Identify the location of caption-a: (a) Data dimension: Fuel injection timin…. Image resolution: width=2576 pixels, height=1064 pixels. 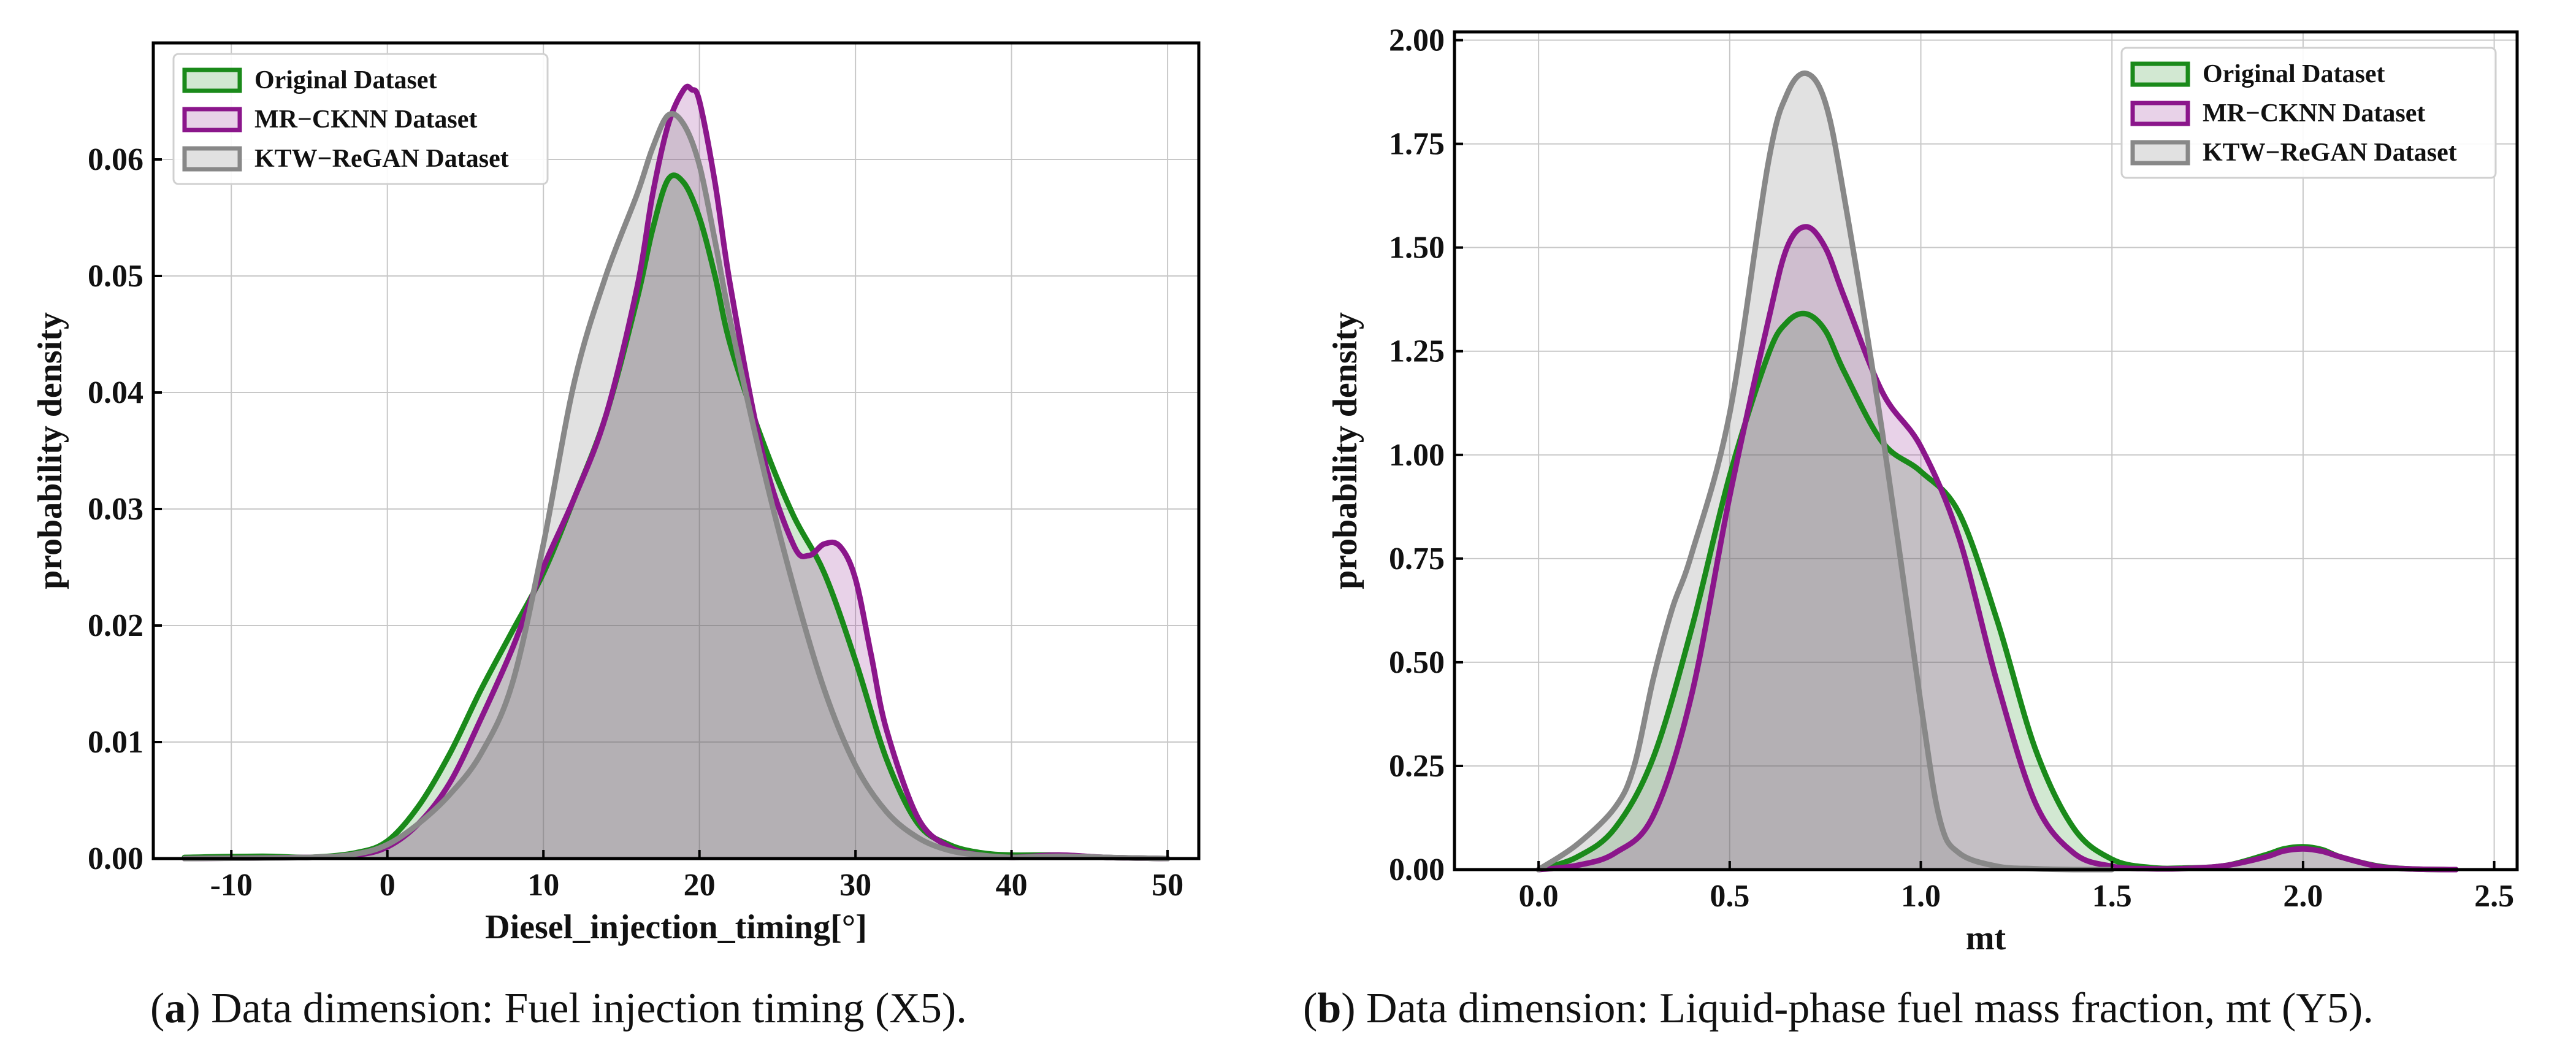
(558, 1008).